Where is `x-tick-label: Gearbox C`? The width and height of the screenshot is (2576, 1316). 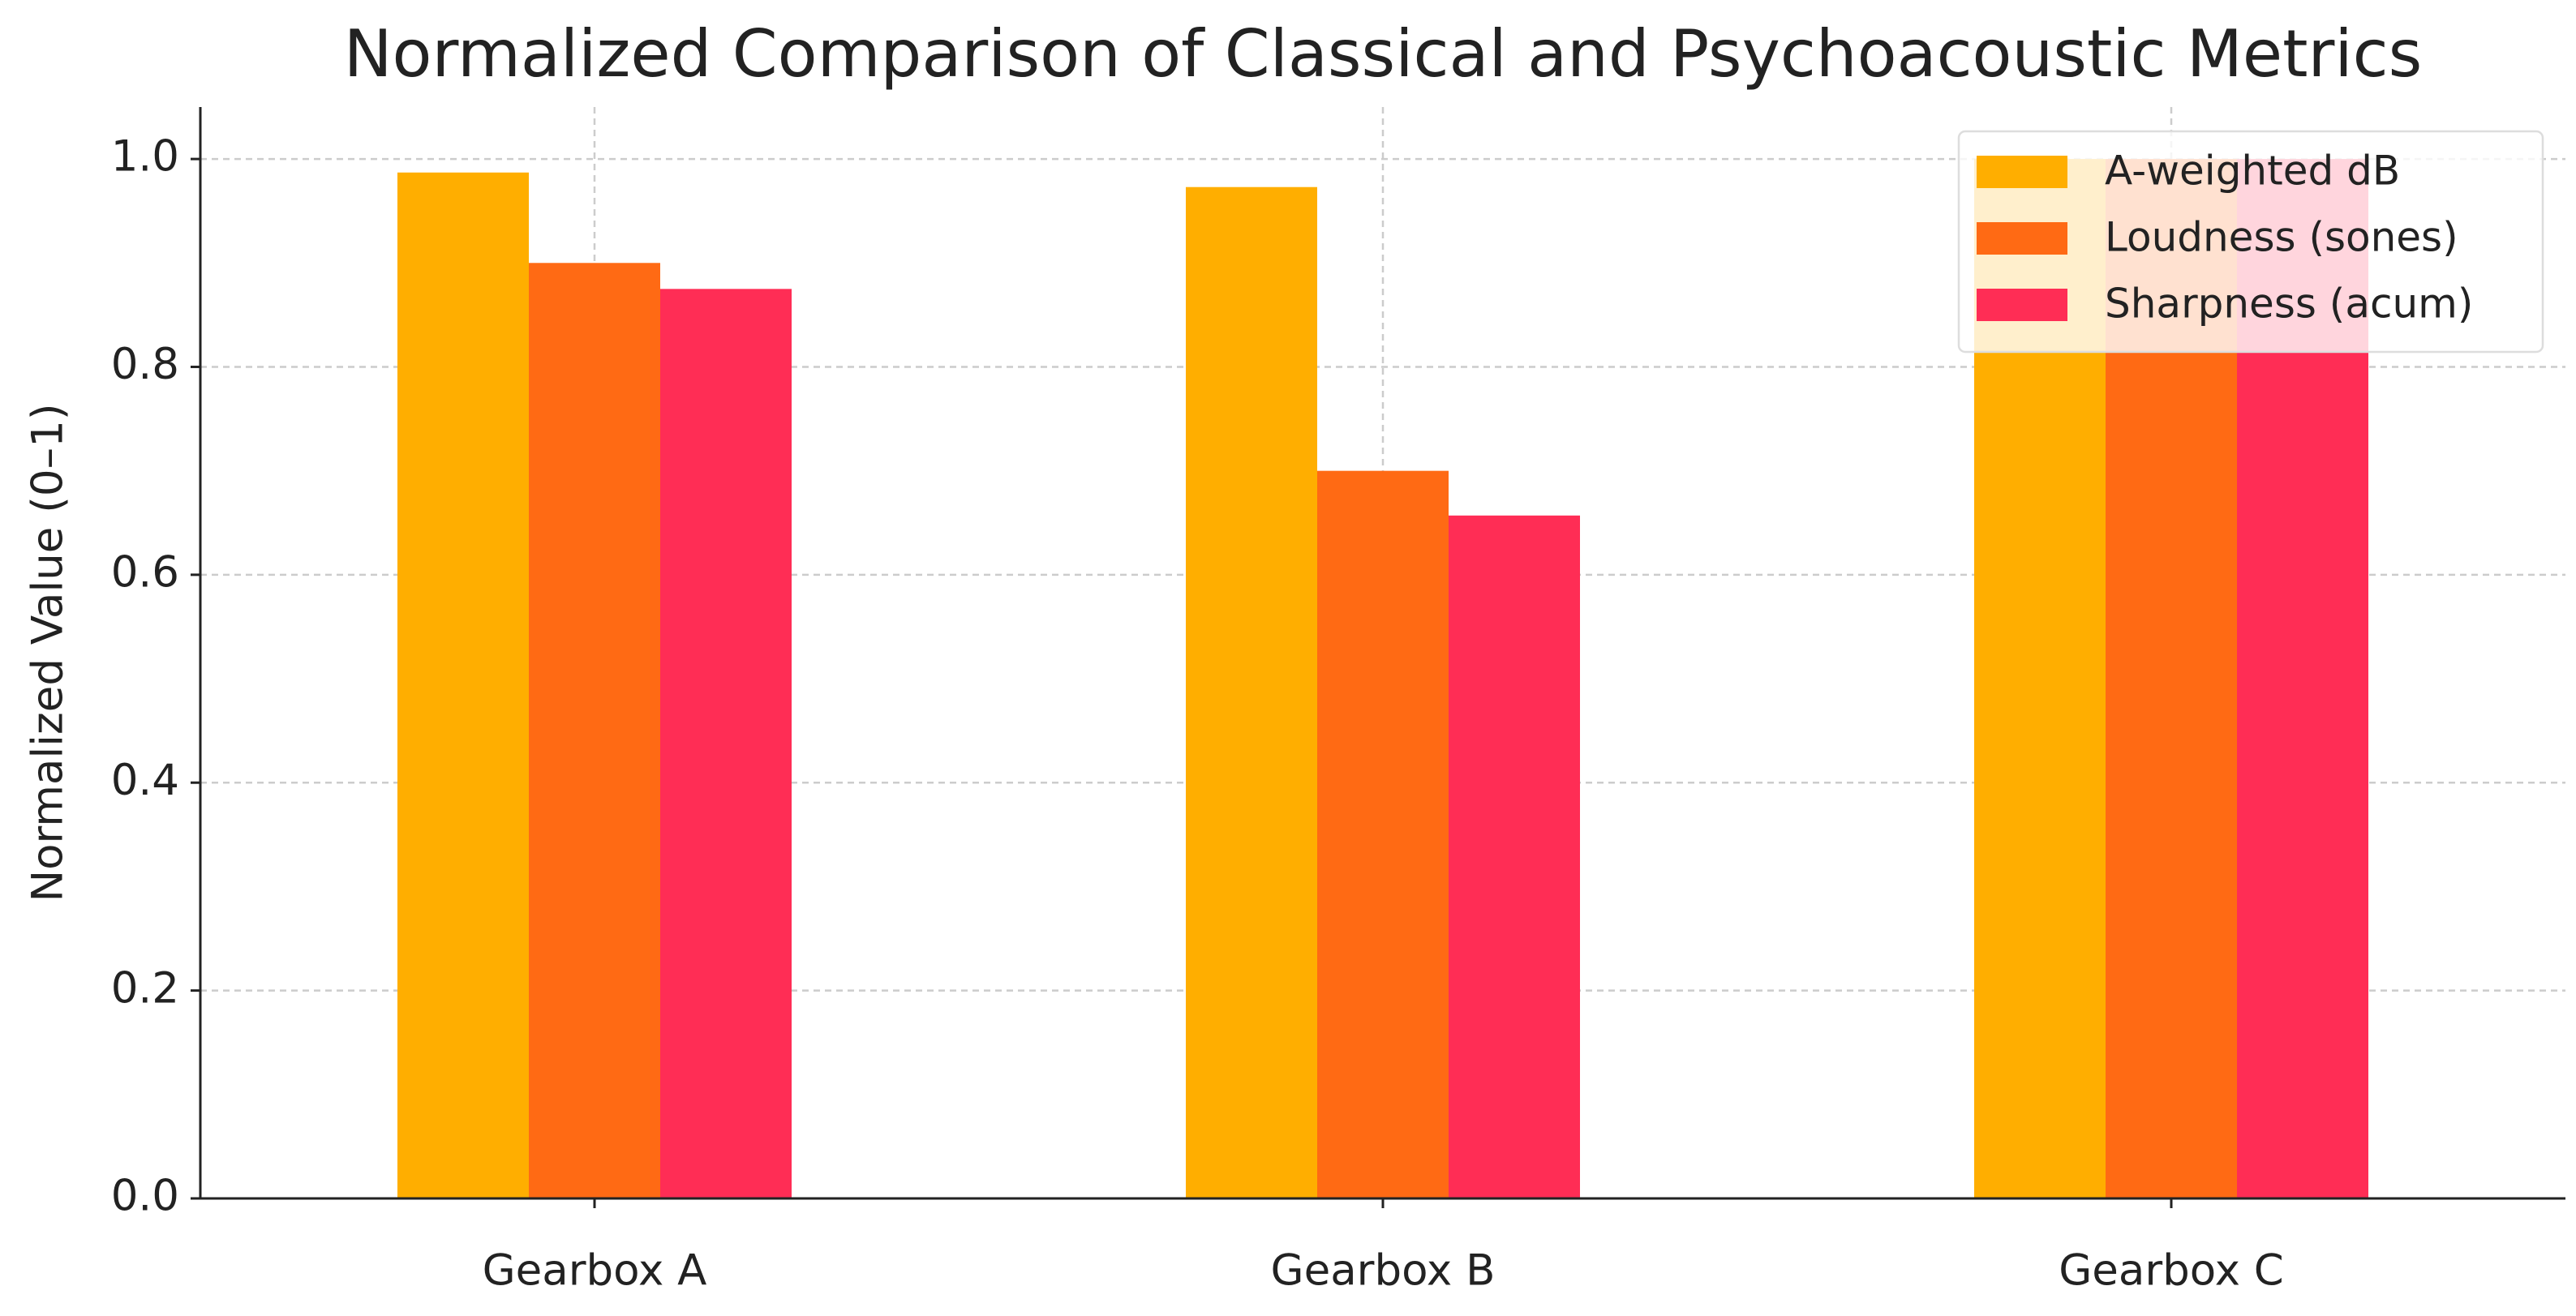
x-tick-label: Gearbox C is located at coordinates (2171, 1271).